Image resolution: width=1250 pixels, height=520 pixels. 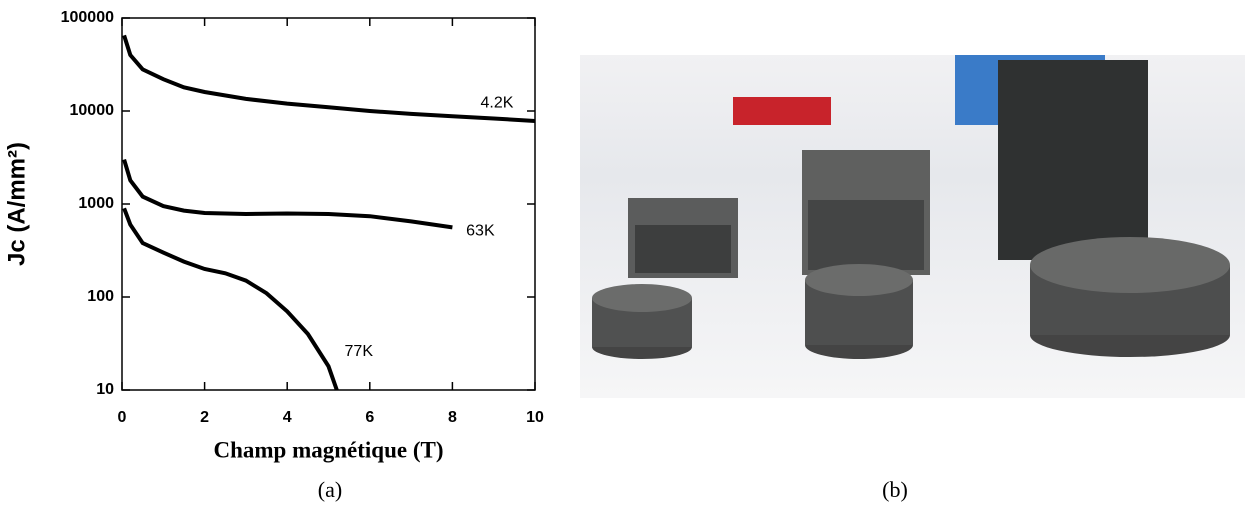 I want to click on x-tick-label: 6, so click(x=369, y=417).